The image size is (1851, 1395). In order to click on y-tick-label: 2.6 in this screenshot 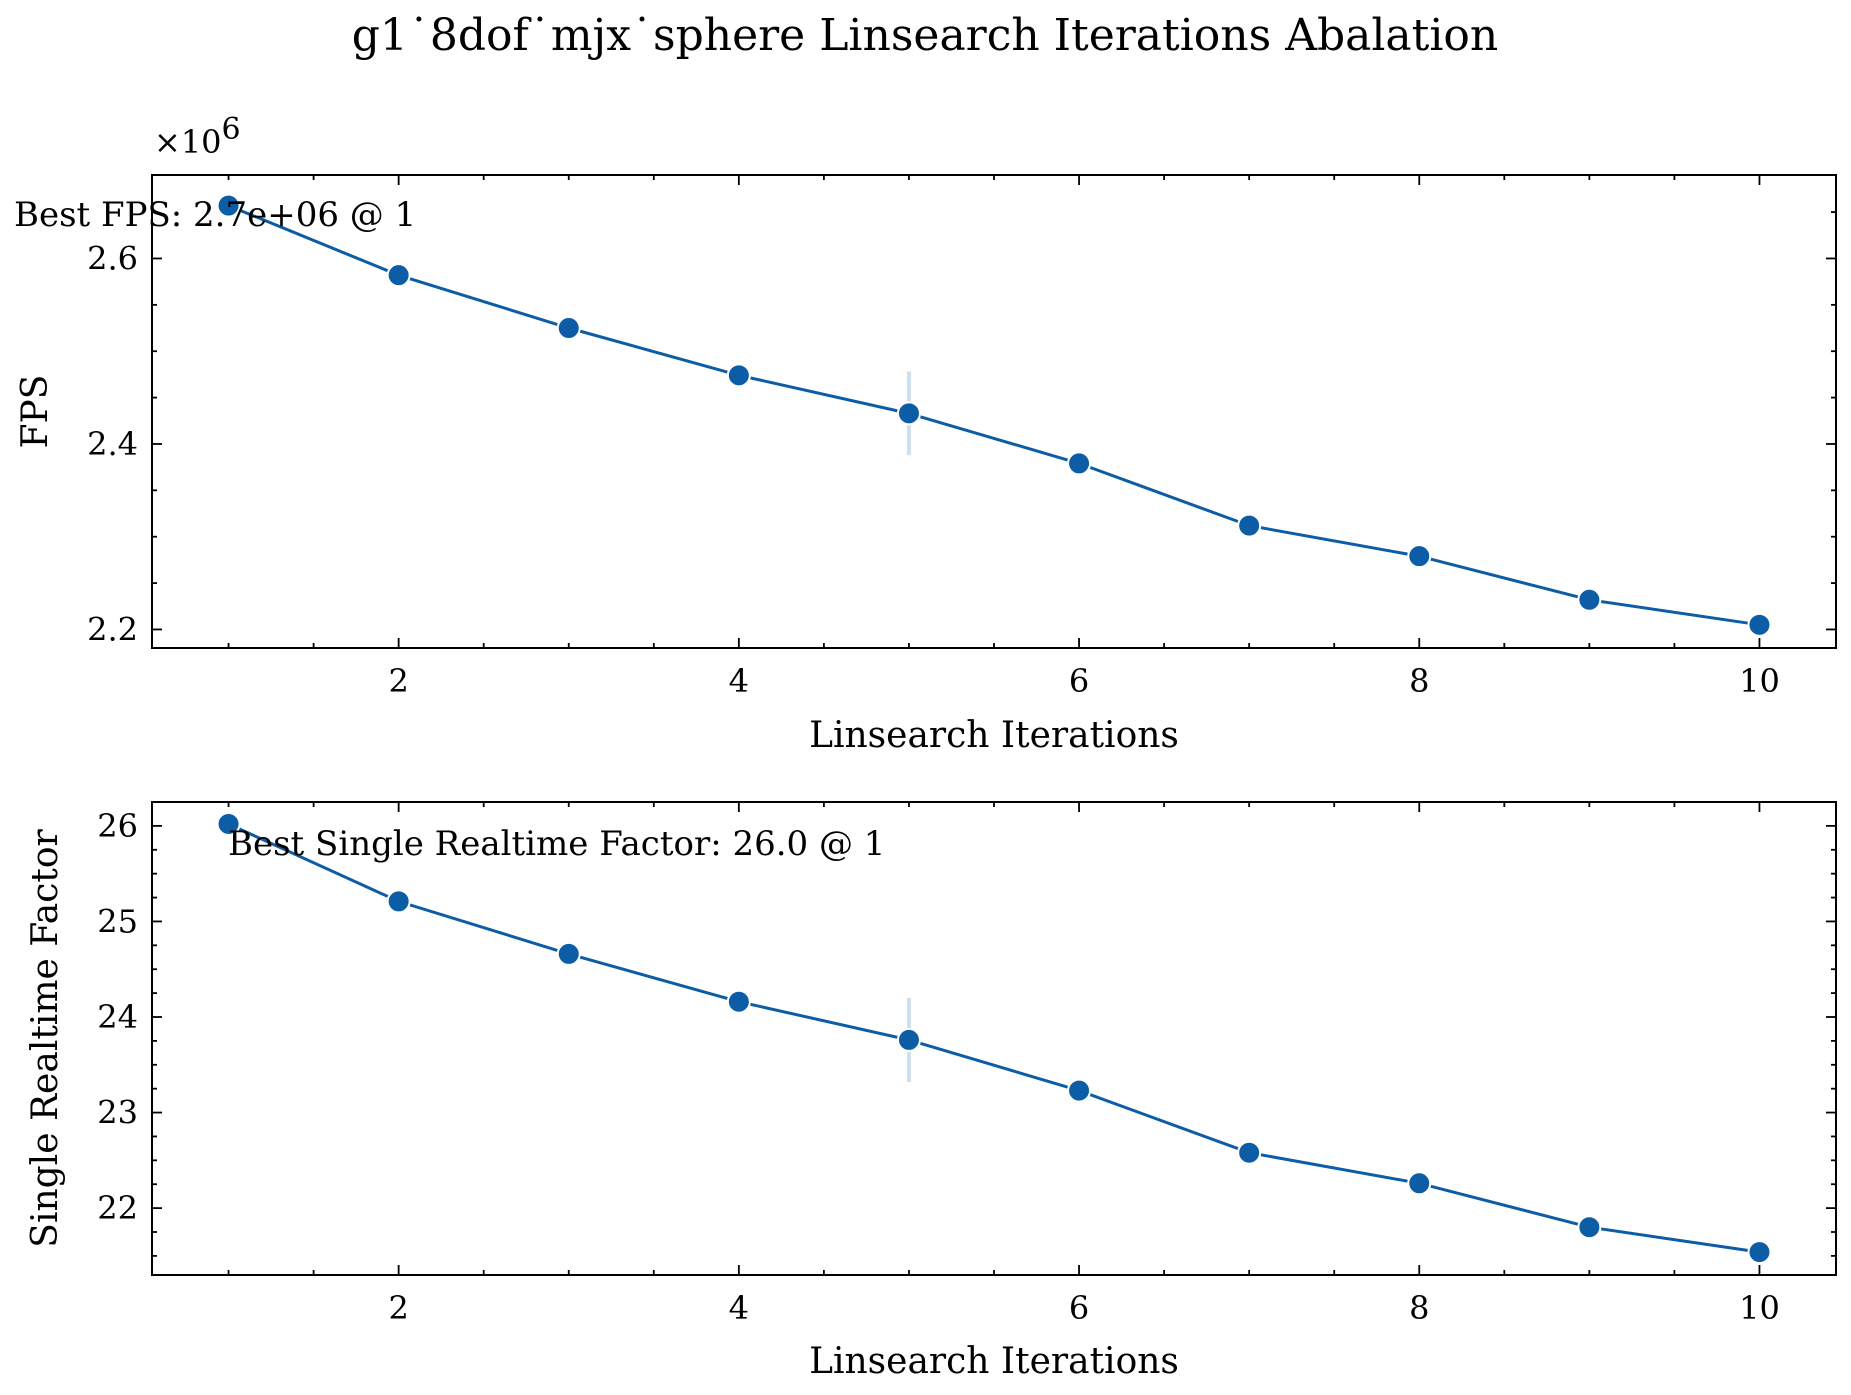, I will do `click(112, 258)`.